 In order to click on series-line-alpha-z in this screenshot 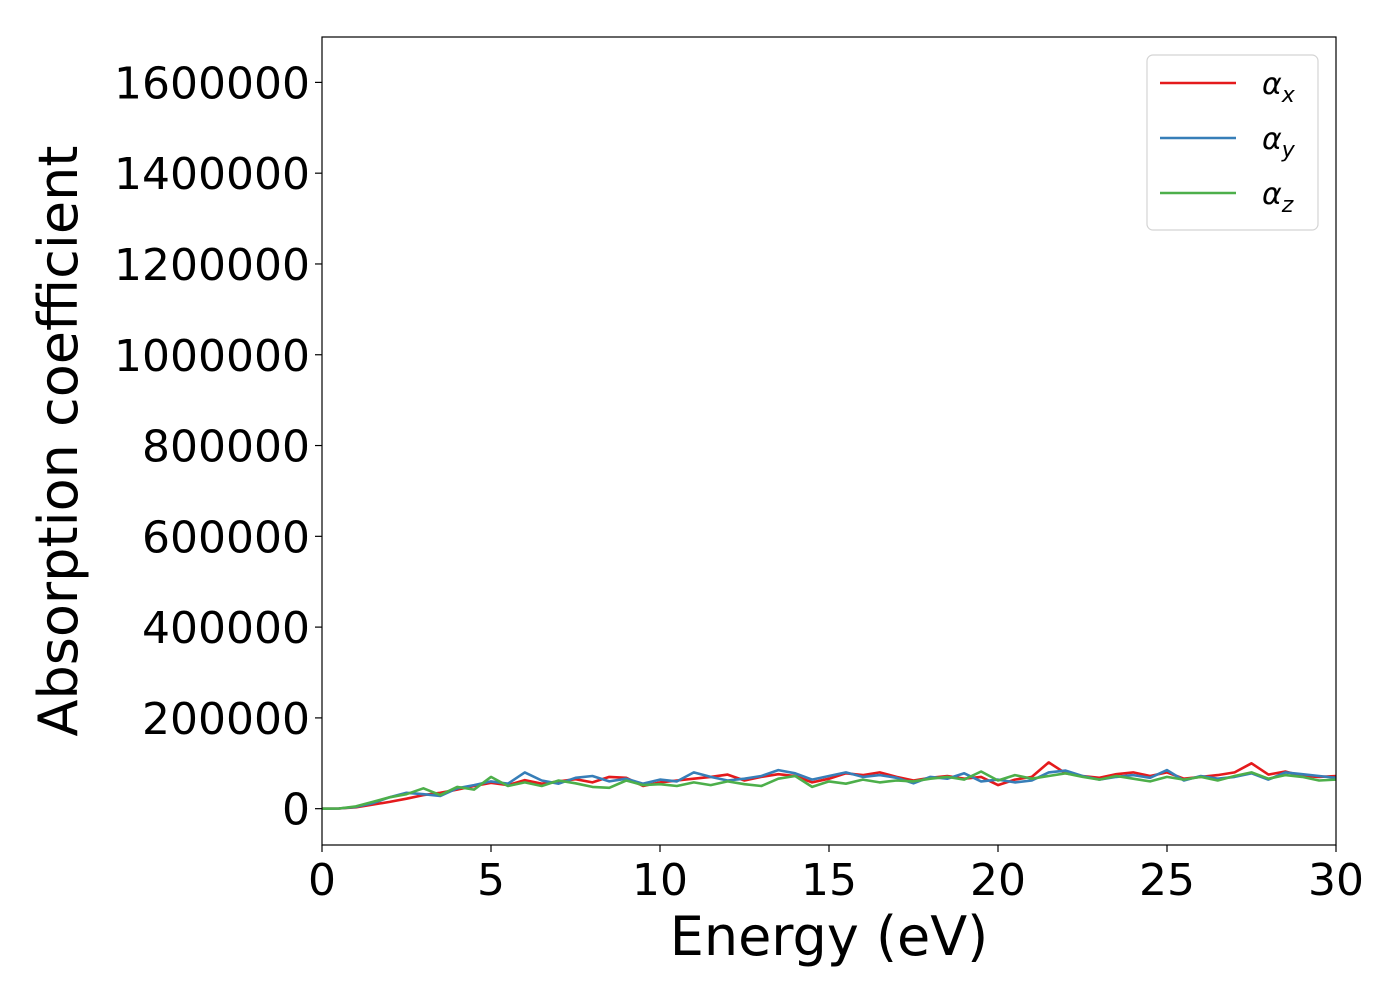, I will do `click(829, 790)`.